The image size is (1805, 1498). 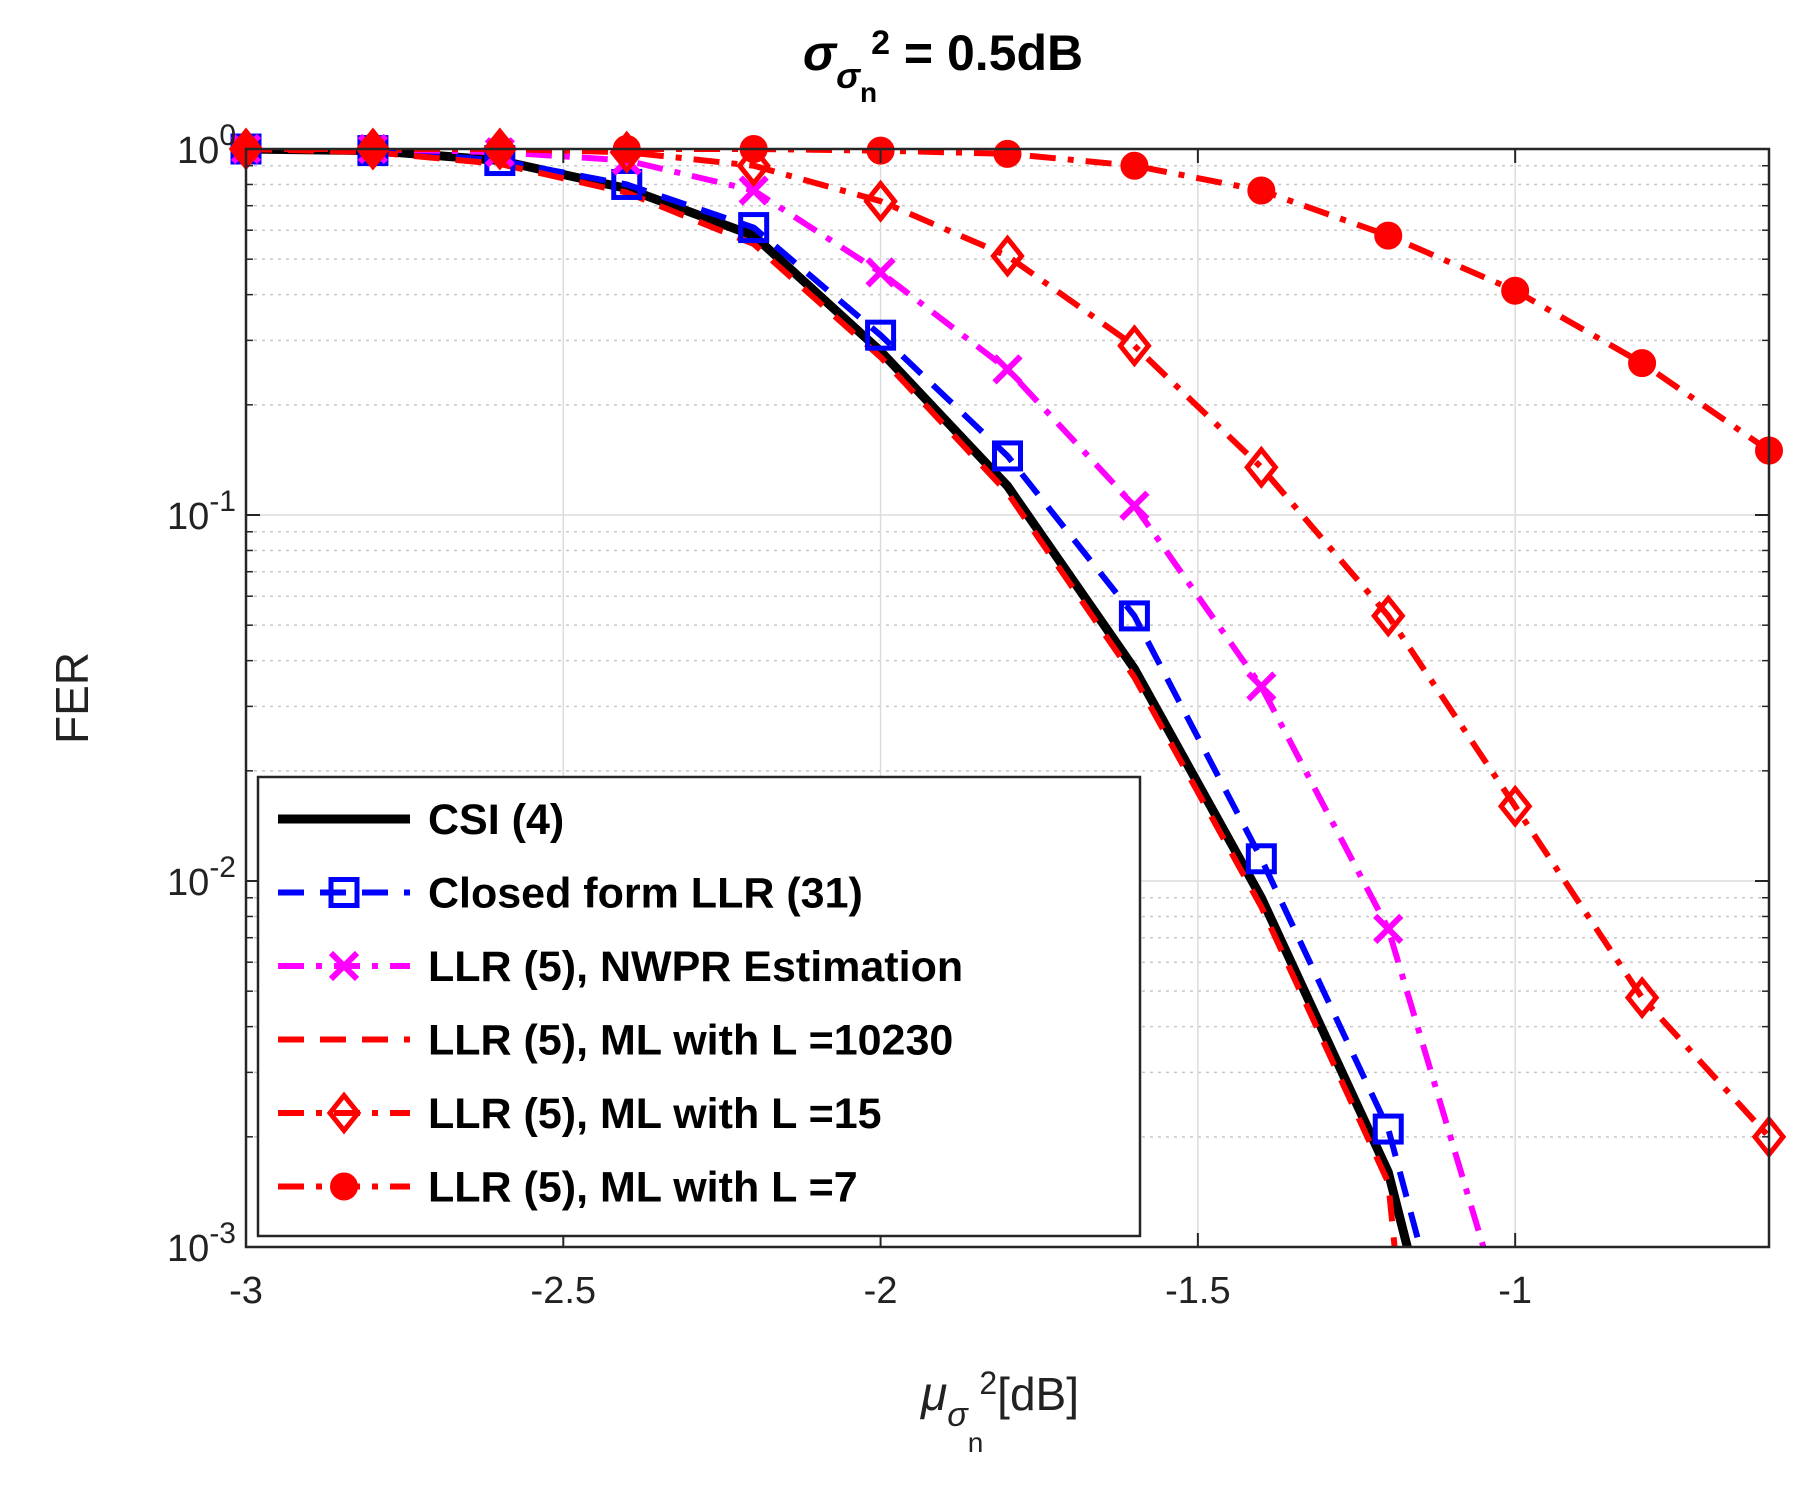 I want to click on legend-label-3: LLR (5), NWPR Estimation, so click(x=695, y=967).